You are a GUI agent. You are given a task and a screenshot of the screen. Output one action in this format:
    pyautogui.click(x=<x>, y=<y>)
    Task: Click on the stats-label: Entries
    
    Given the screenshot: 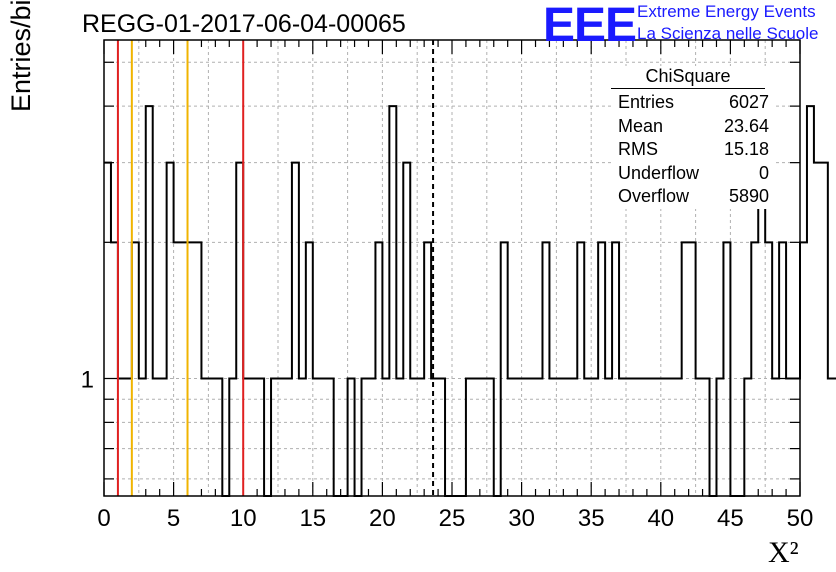 What is the action you would take?
    pyautogui.click(x=646, y=102)
    